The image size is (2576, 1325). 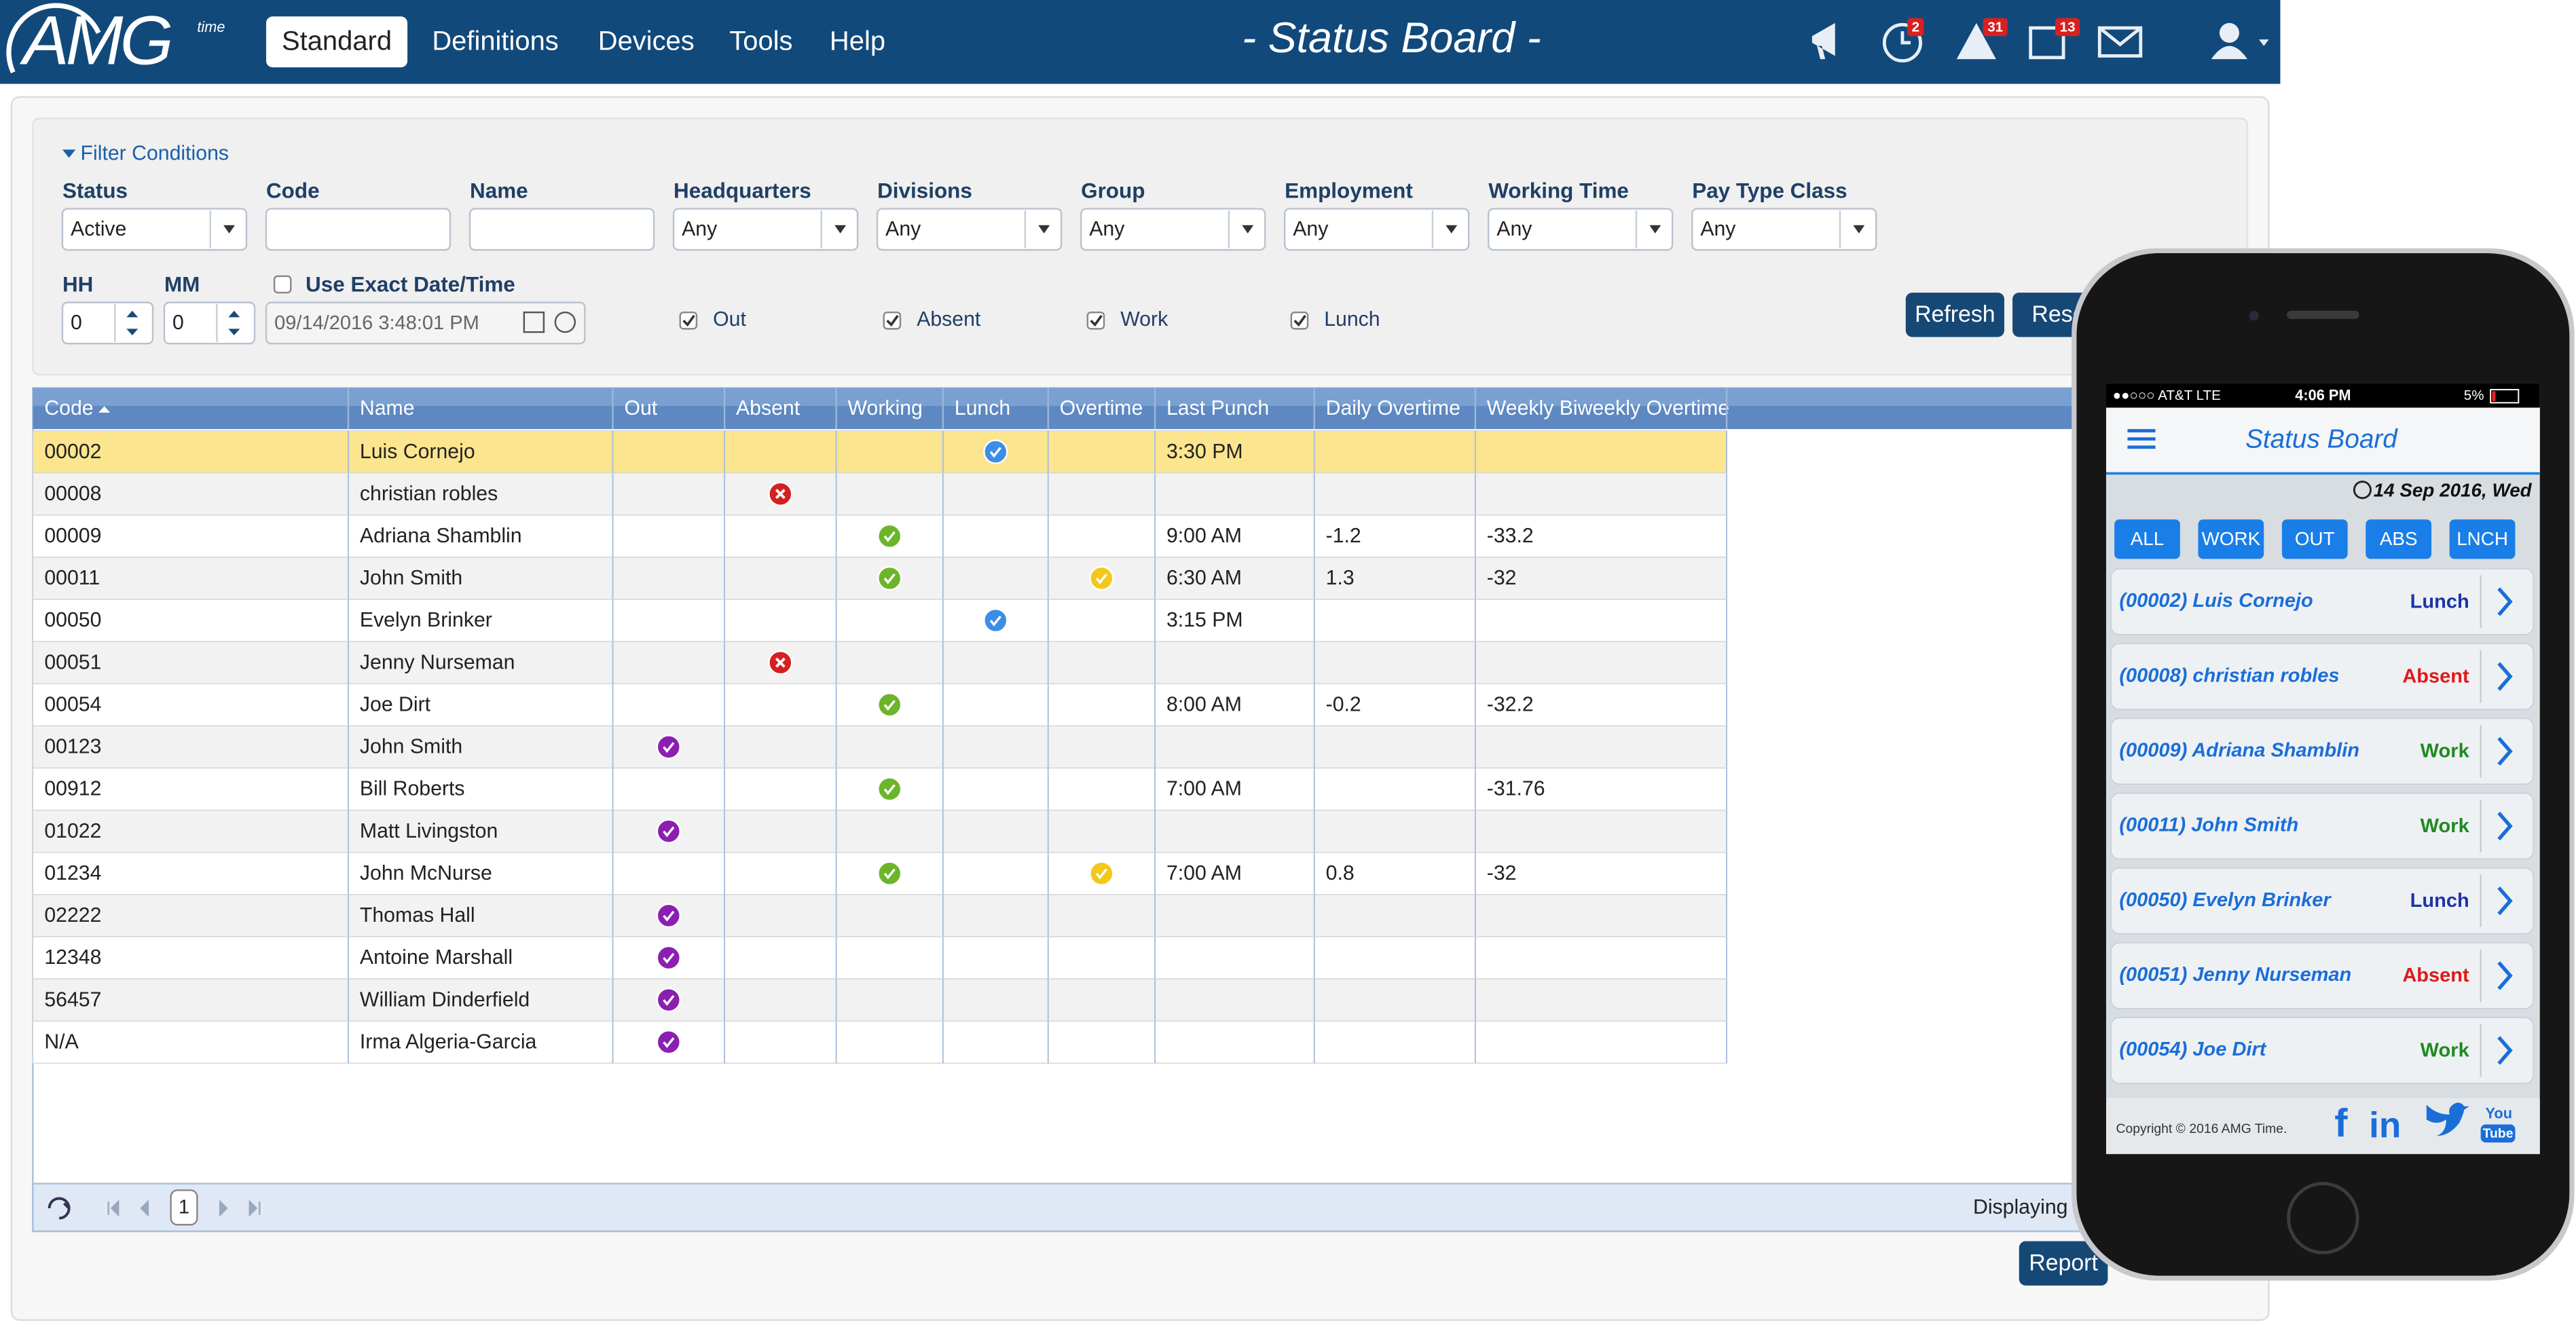 I want to click on reload-icon, so click(x=60, y=1209).